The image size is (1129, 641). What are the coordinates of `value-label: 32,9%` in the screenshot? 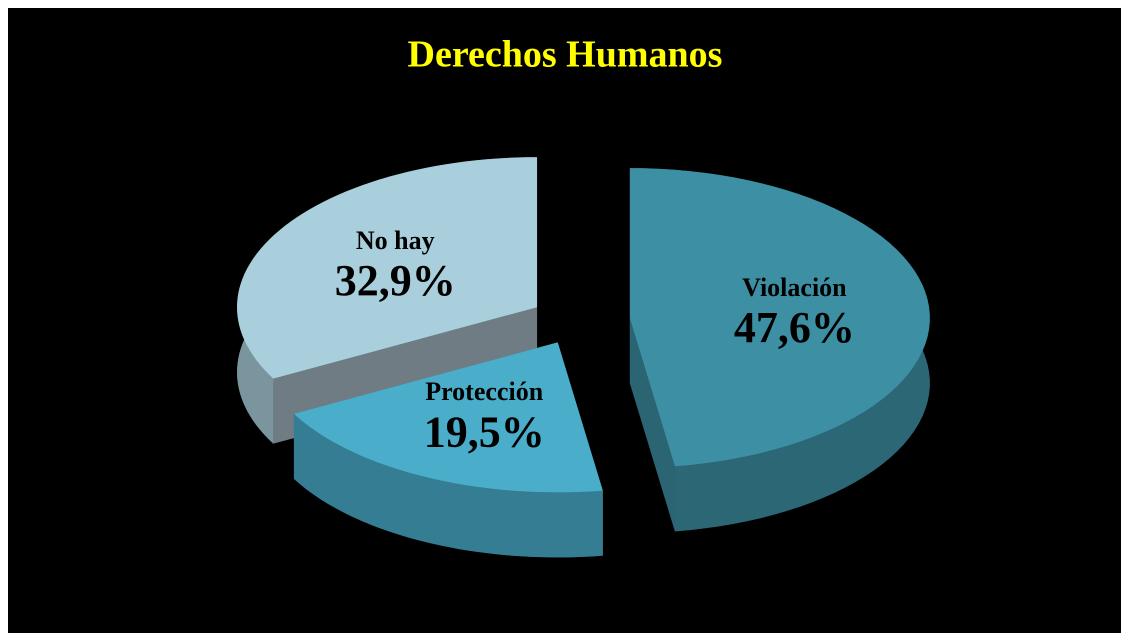 It's located at (395, 280).